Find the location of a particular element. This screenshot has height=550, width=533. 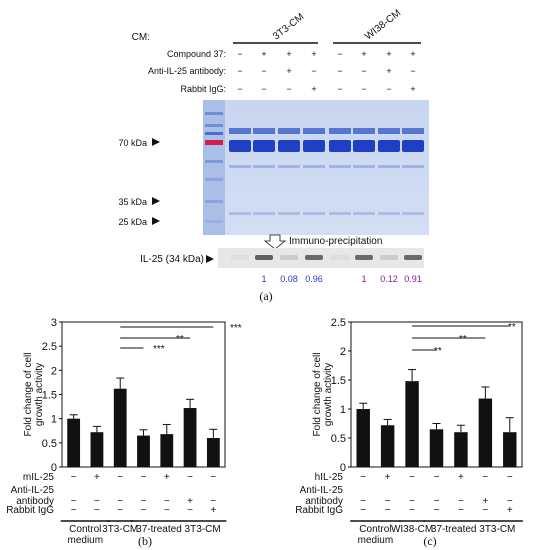

significance-mark: *** is located at coordinates (236, 328).